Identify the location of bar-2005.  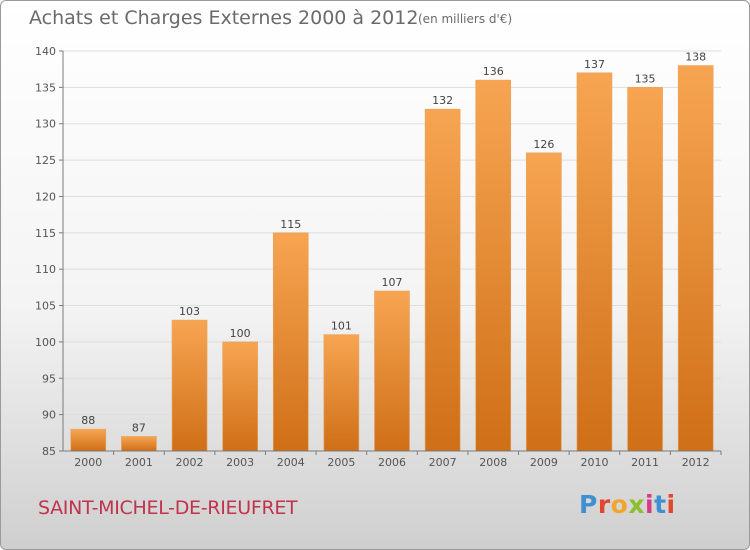
(341, 393).